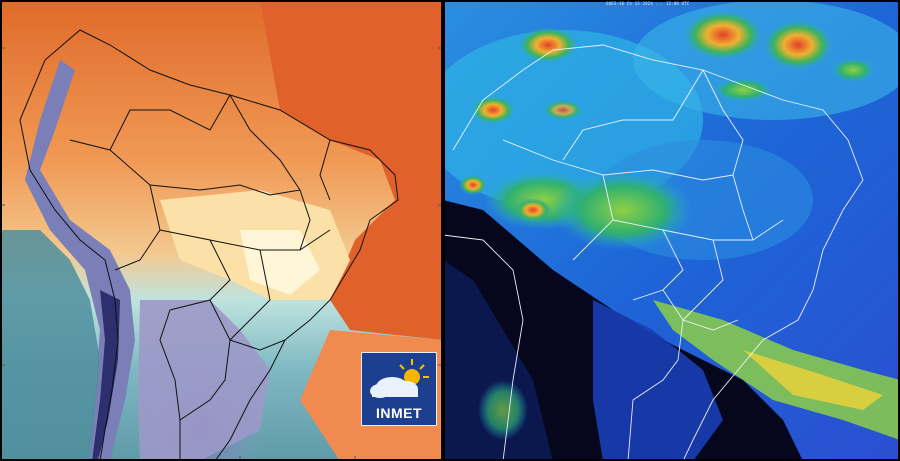  Describe the element at coordinates (106, 375) in the screenshot. I see `andes-coldest` at that location.